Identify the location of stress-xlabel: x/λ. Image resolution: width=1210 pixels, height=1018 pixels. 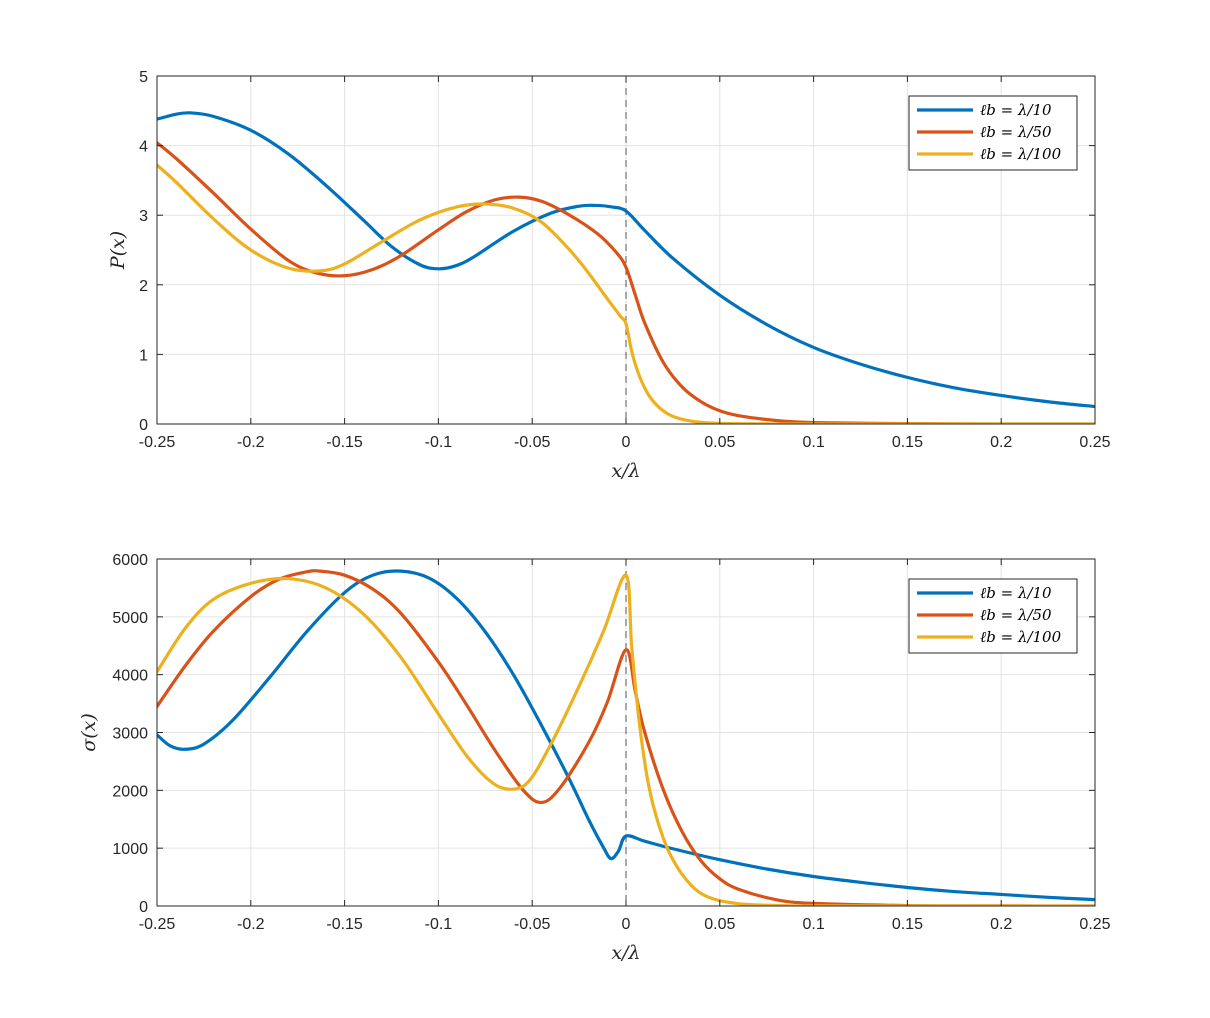
(625, 953).